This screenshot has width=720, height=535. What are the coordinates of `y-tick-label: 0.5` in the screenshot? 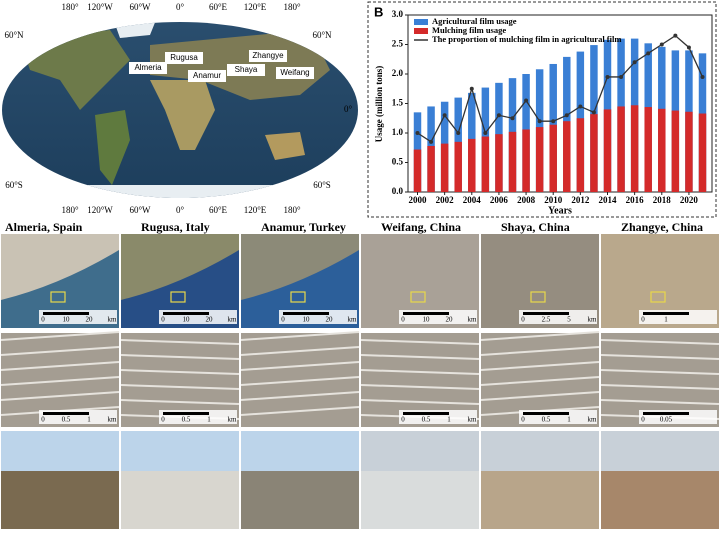 It's located at (398, 162).